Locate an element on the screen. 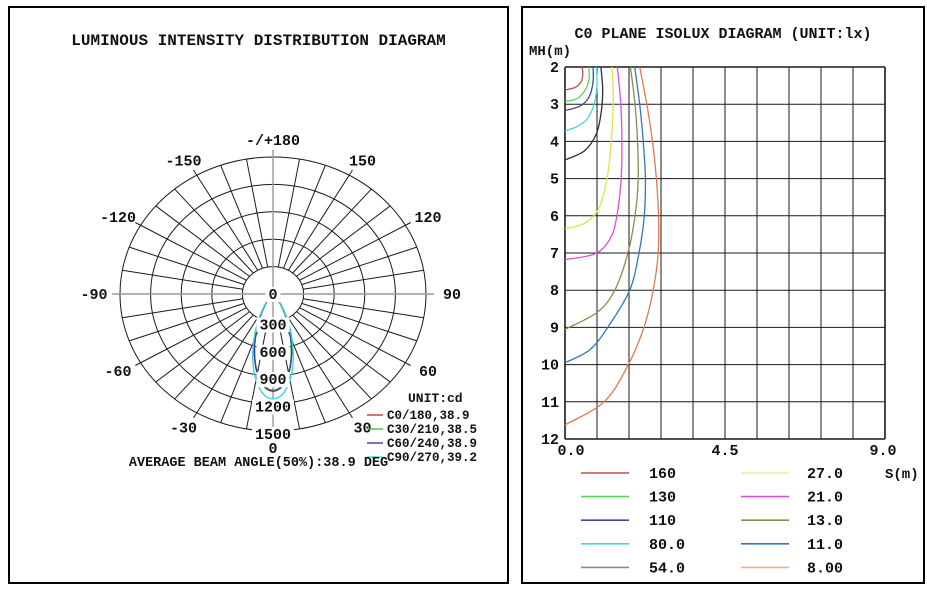 This screenshot has width=927, height=590. isolux-legend-label-27.0: 27.0 is located at coordinates (825, 474).